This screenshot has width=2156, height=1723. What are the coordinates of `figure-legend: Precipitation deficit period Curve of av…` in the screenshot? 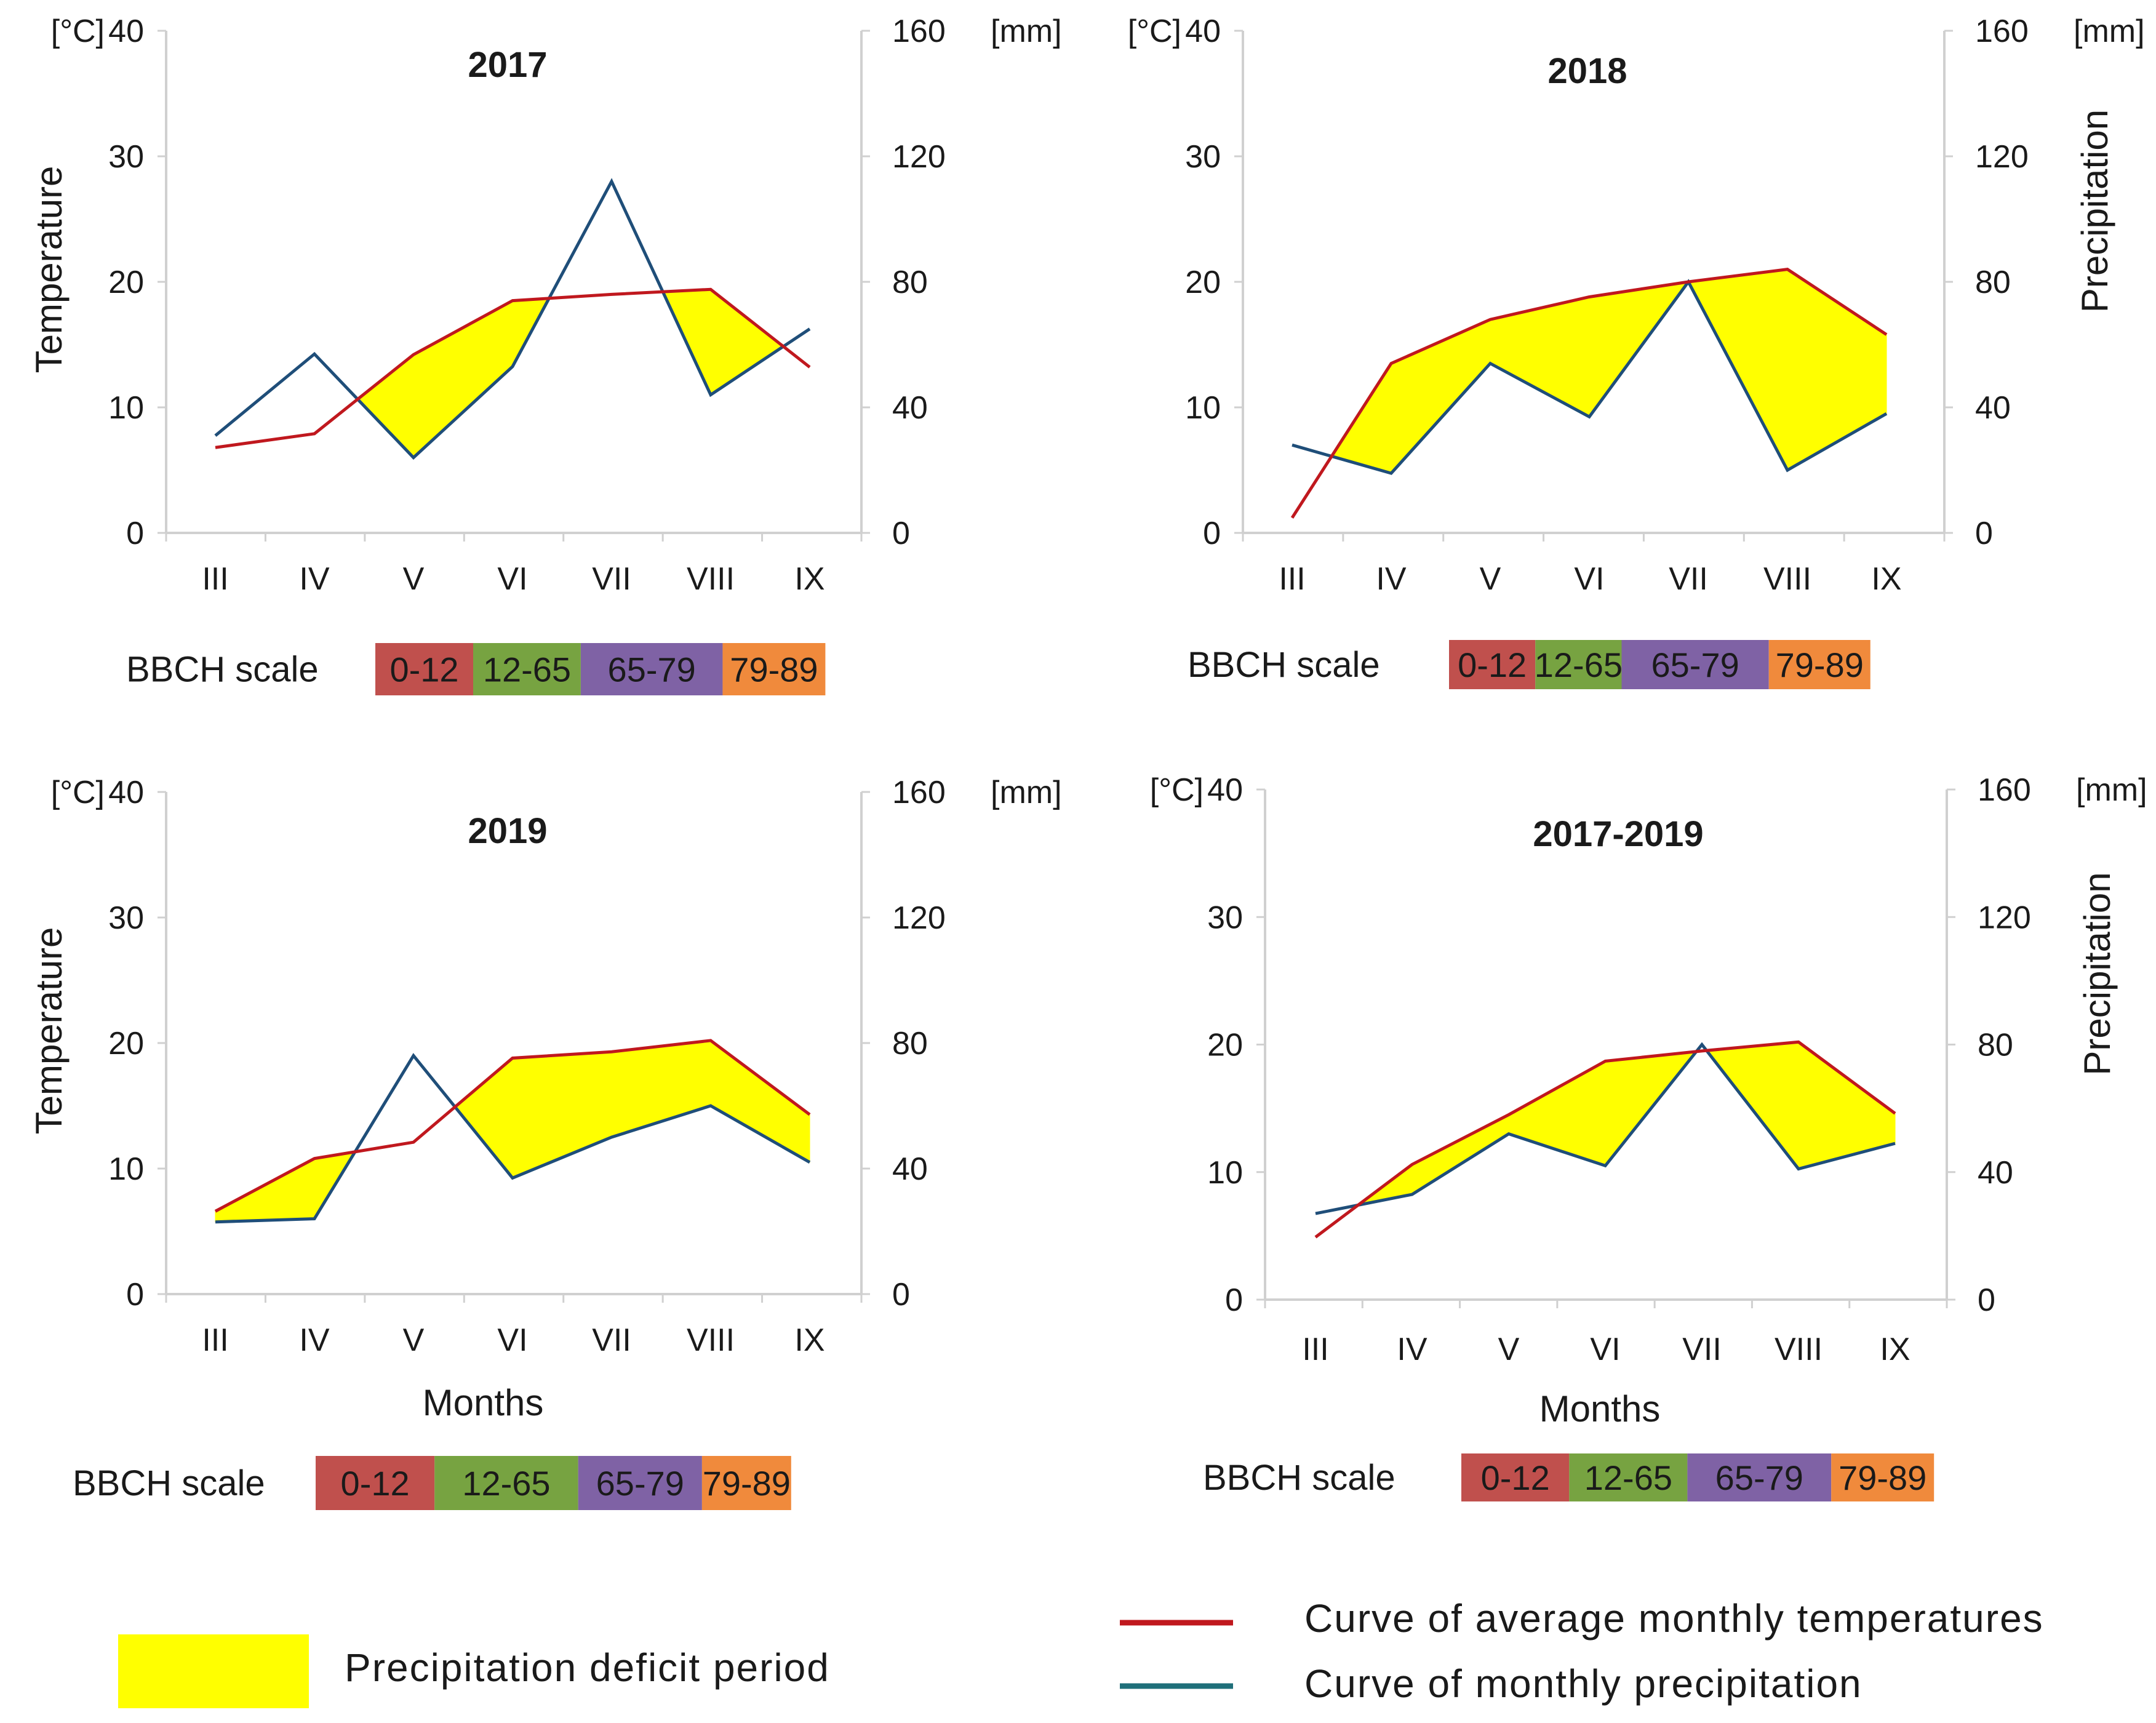 It's located at (1080, 1652).